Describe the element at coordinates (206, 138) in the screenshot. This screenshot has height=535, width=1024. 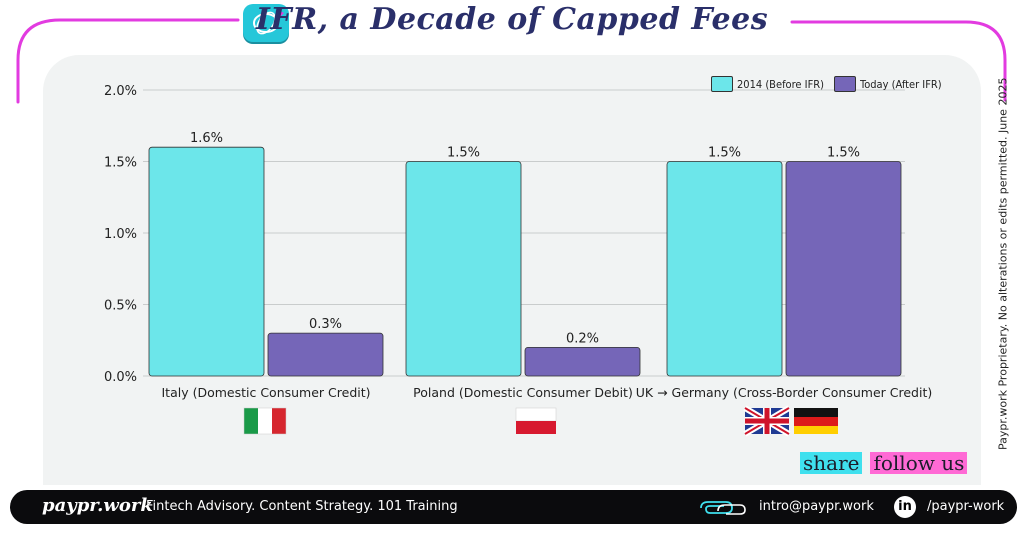
I see `data-label: 1.6%` at that location.